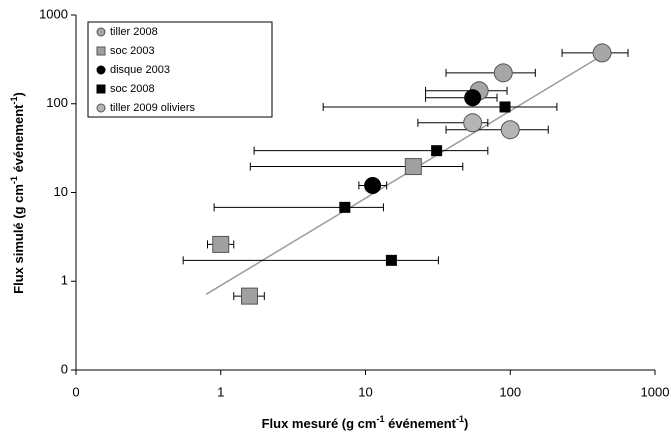 The image size is (671, 443). I want to click on legend-label: disque 2003, so click(140, 70).